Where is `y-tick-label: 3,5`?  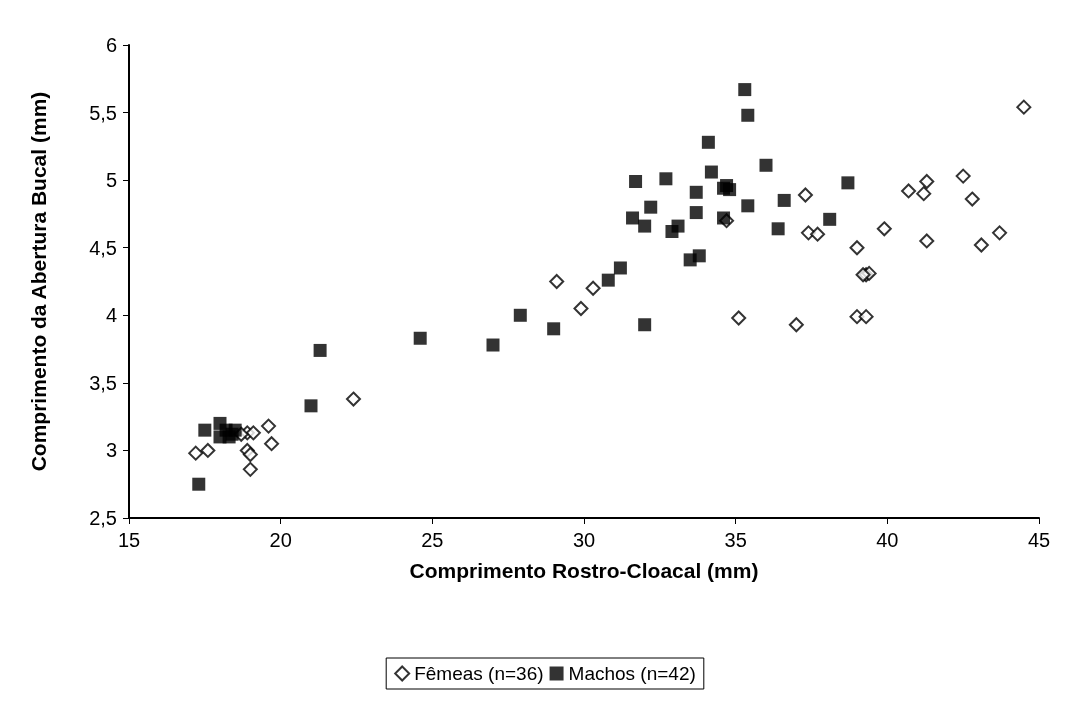 y-tick-label: 3,5 is located at coordinates (103, 382).